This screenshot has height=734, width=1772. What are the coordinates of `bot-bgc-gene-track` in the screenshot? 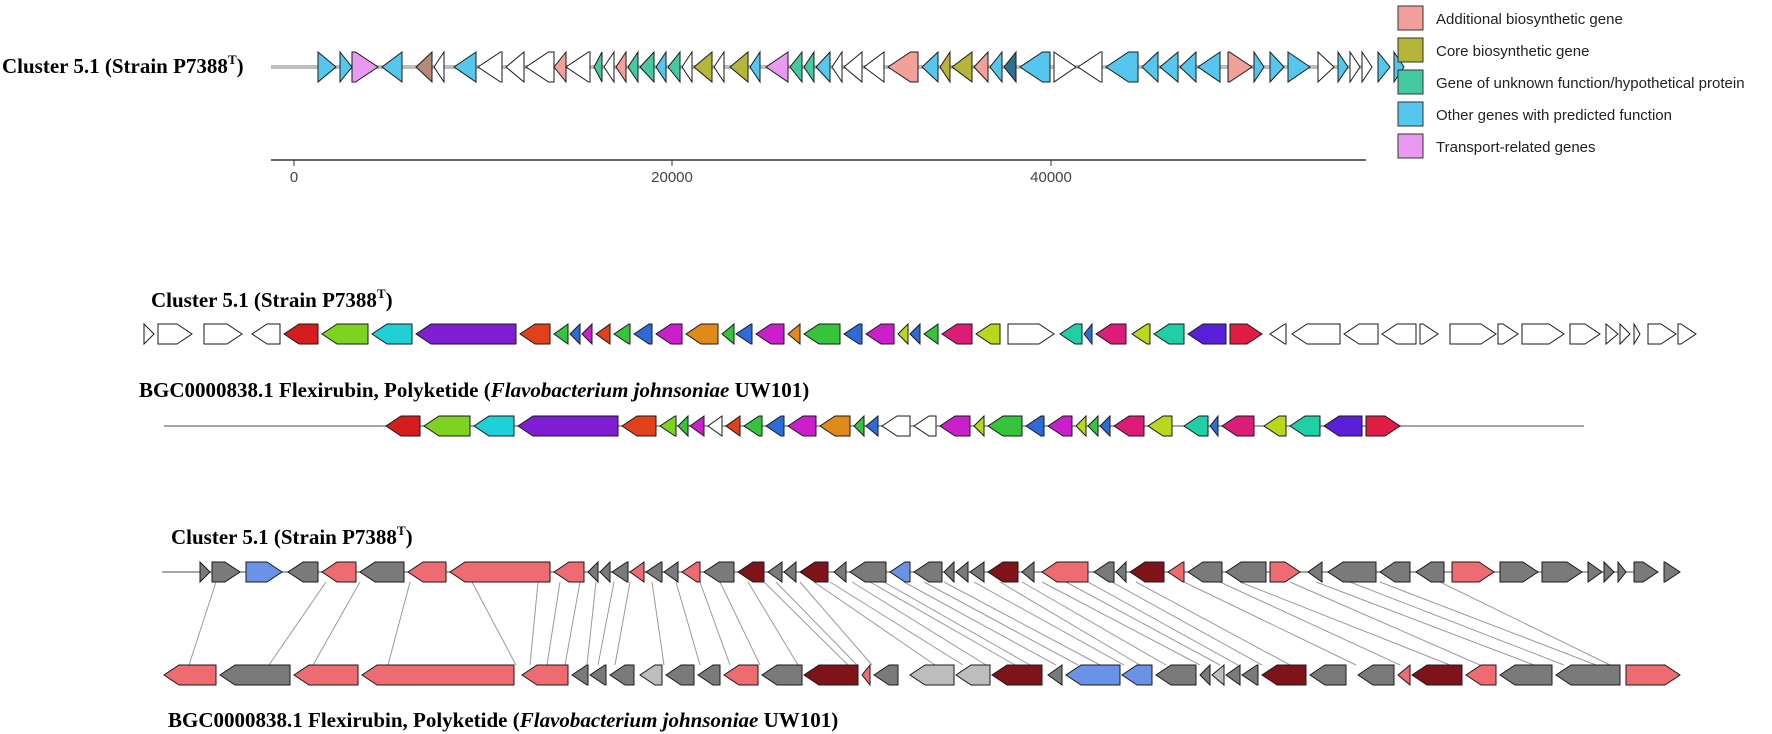 It's located at (922, 675).